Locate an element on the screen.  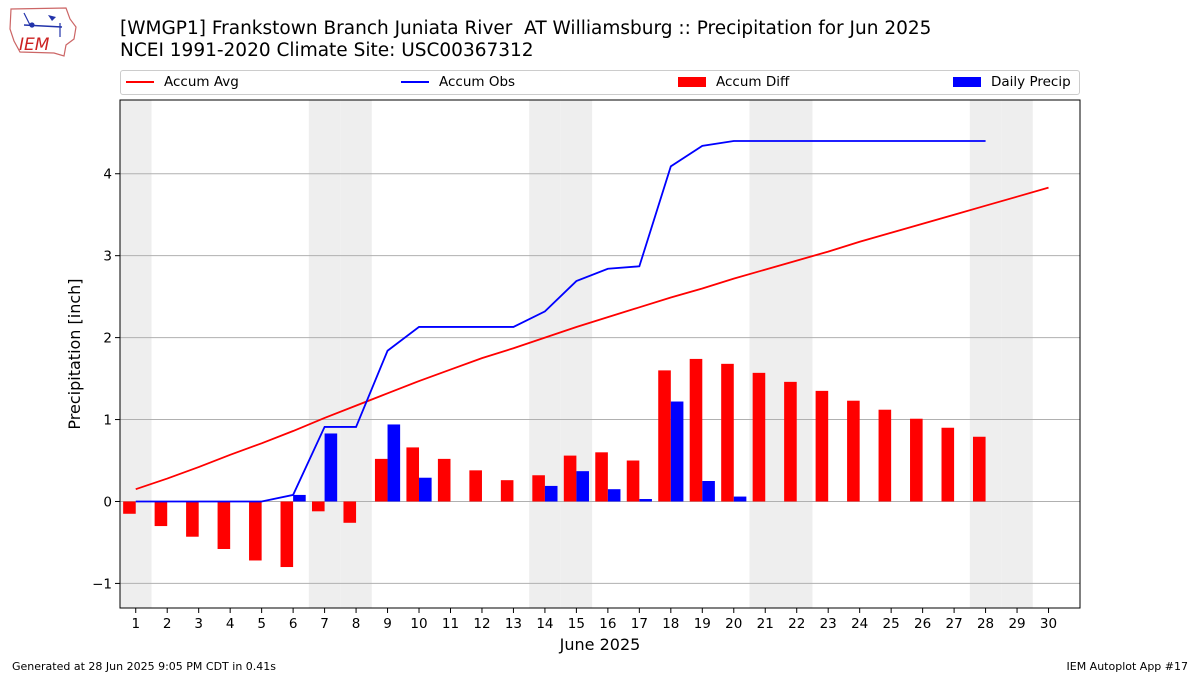
x-tick-label: 22 is located at coordinates (796, 624).